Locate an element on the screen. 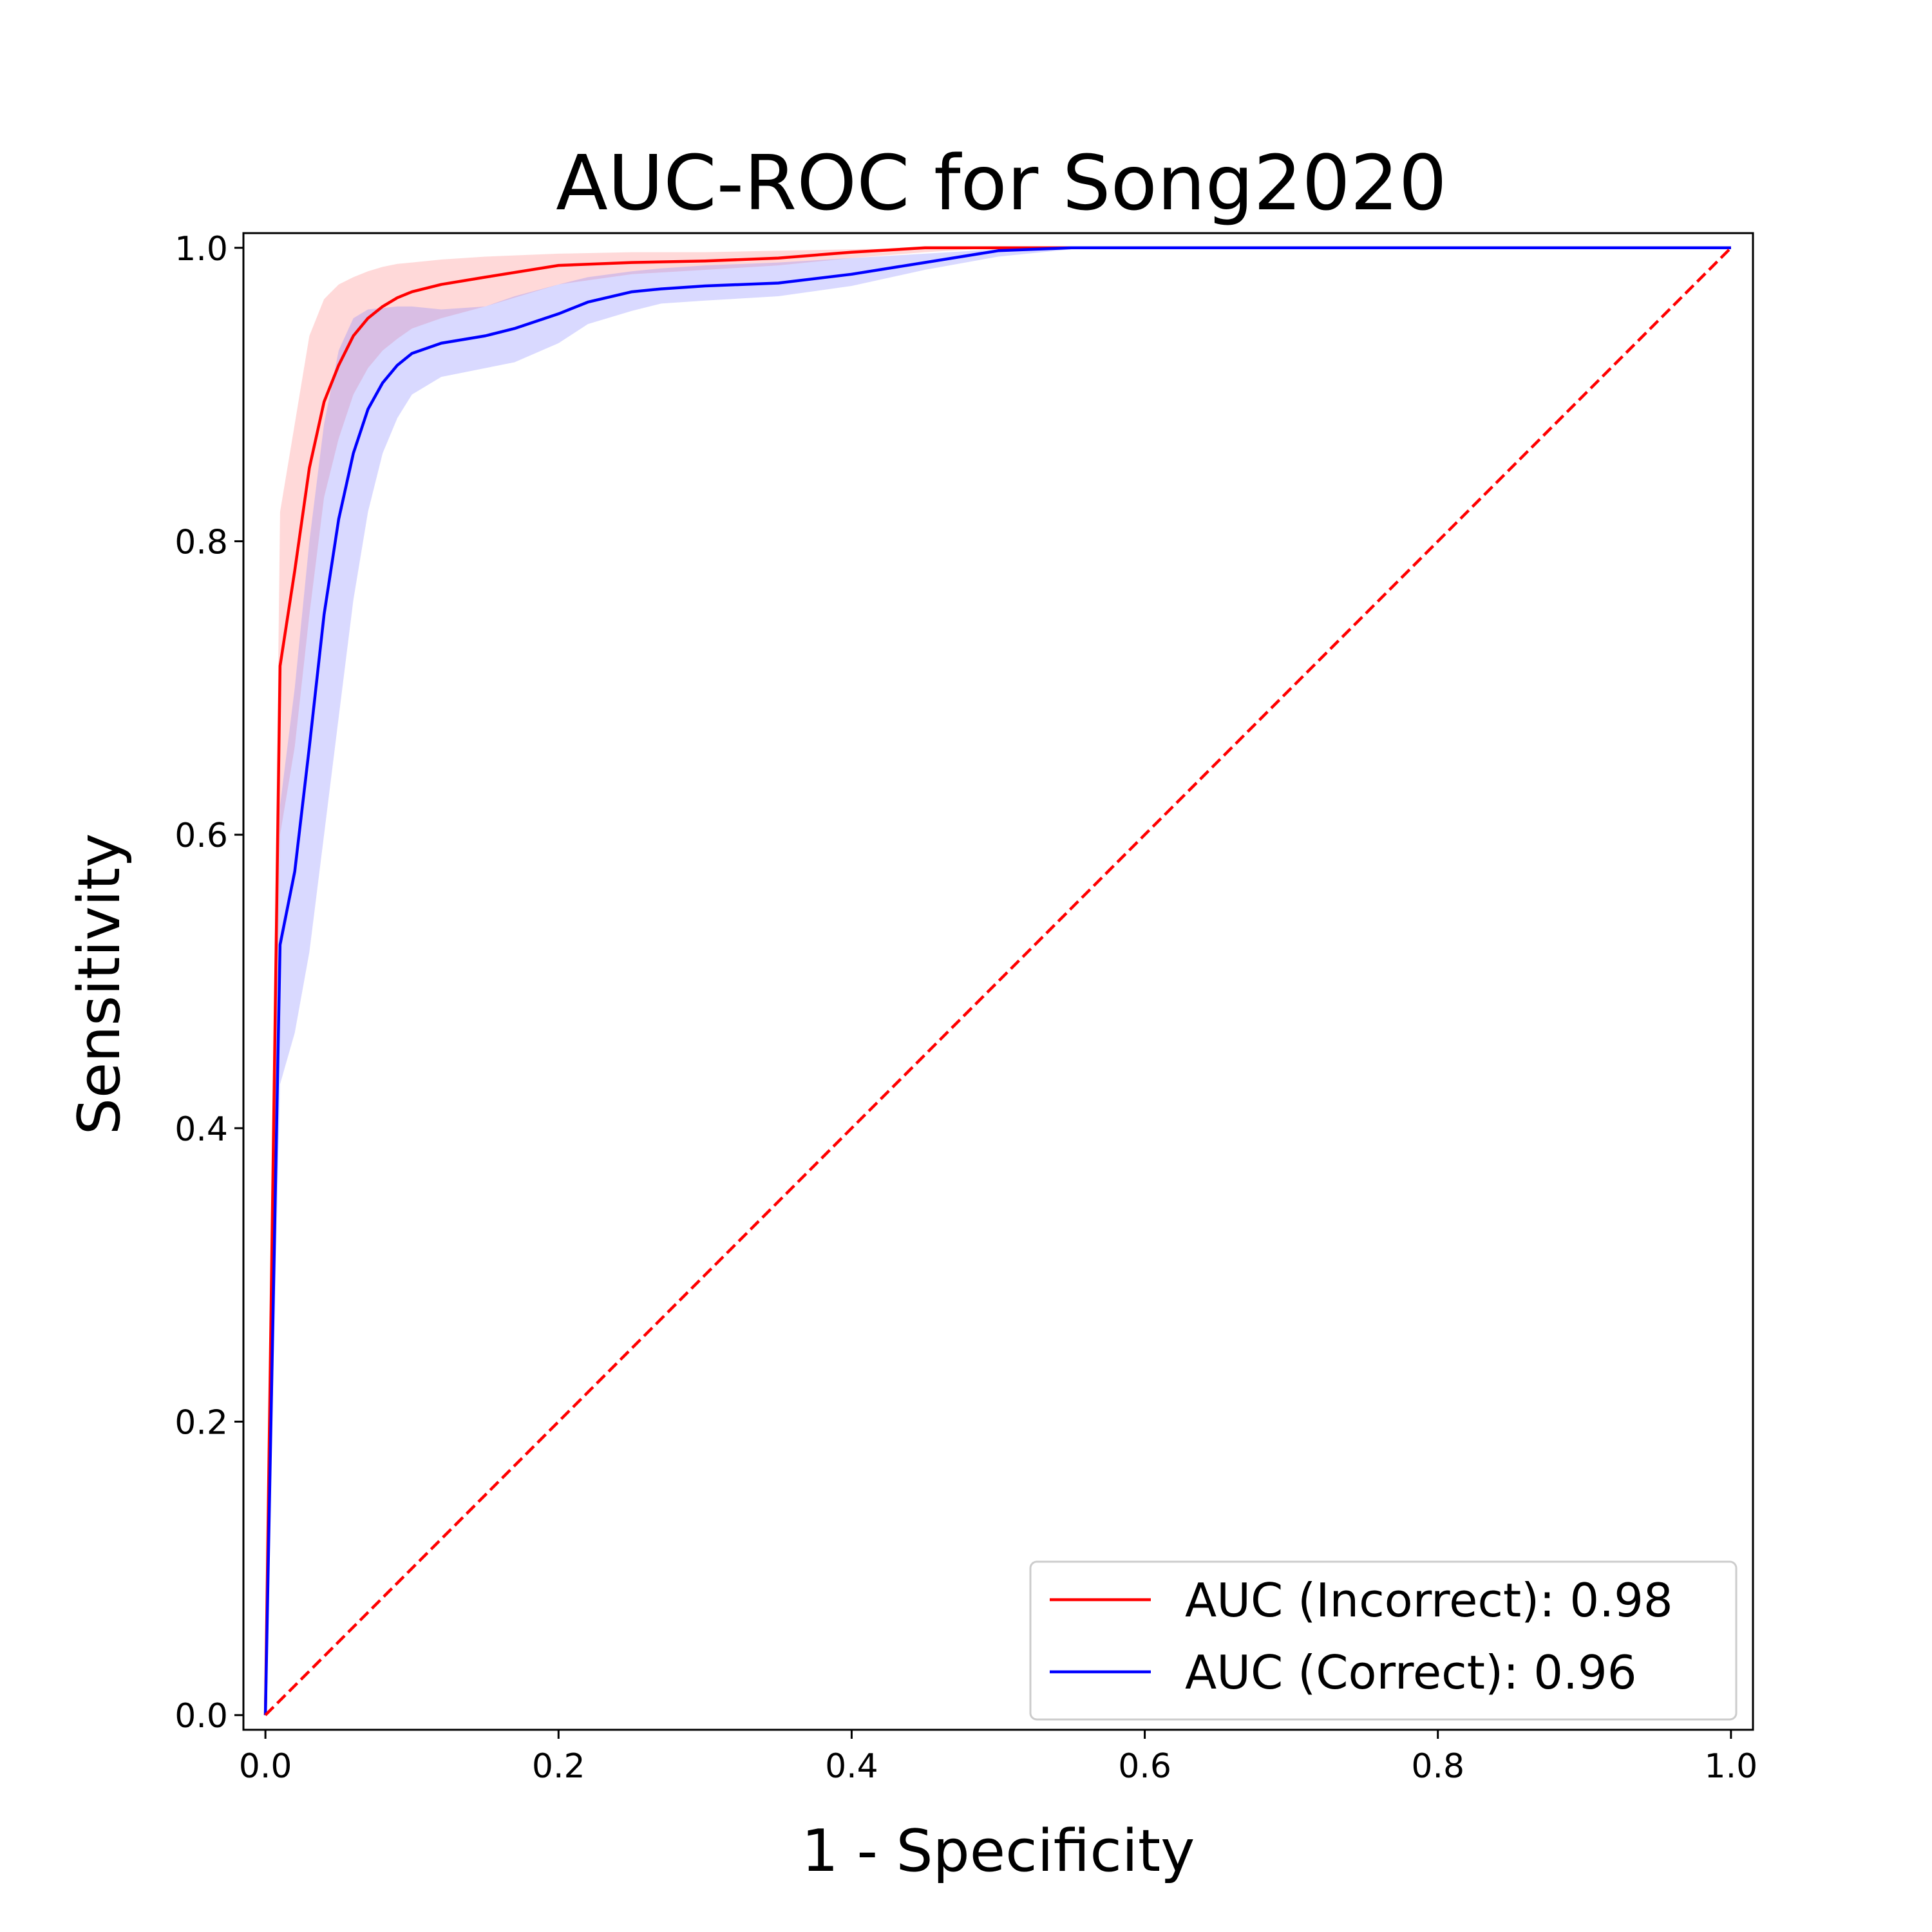  y-tick-label: 1.0 is located at coordinates (201, 249).